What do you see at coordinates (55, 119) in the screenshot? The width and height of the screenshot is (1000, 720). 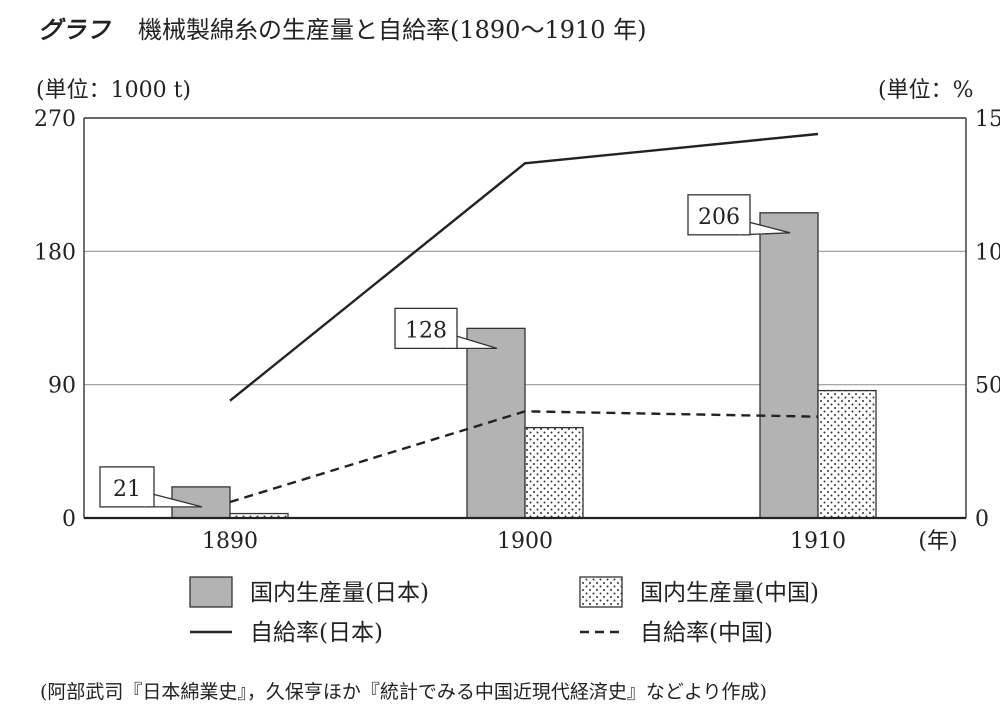 I see `left-tick-label: 270` at bounding box center [55, 119].